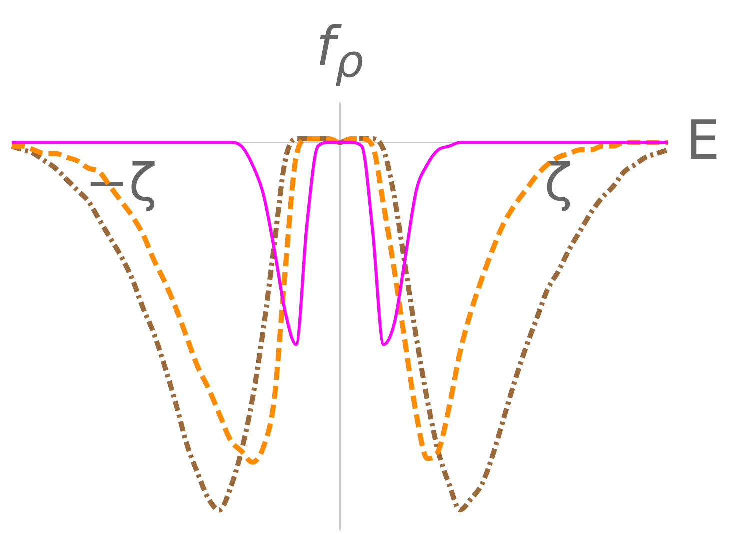 The image size is (750, 534). I want to click on x-axis-title: E, so click(703, 140).